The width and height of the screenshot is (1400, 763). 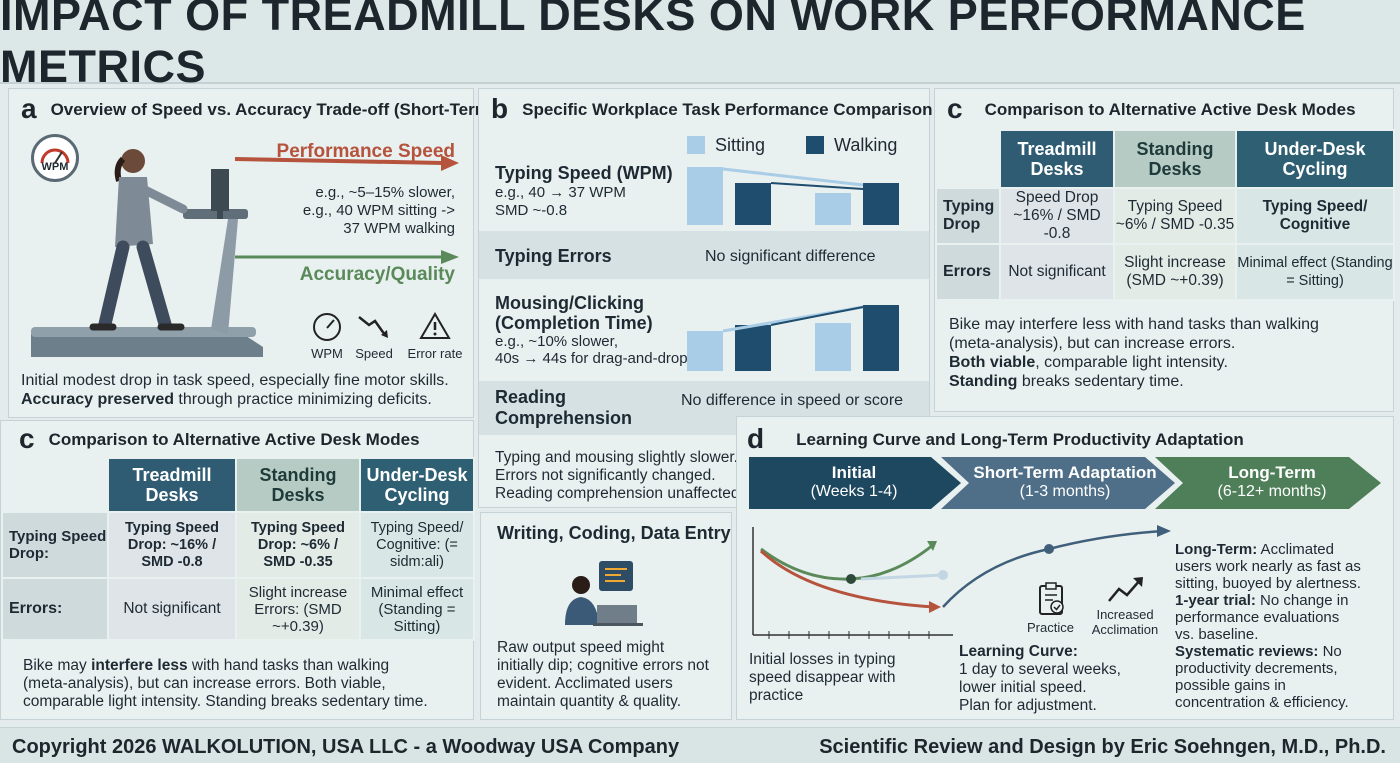 I want to click on mousing-note: e.g., ~10% slower,, so click(x=556, y=341).